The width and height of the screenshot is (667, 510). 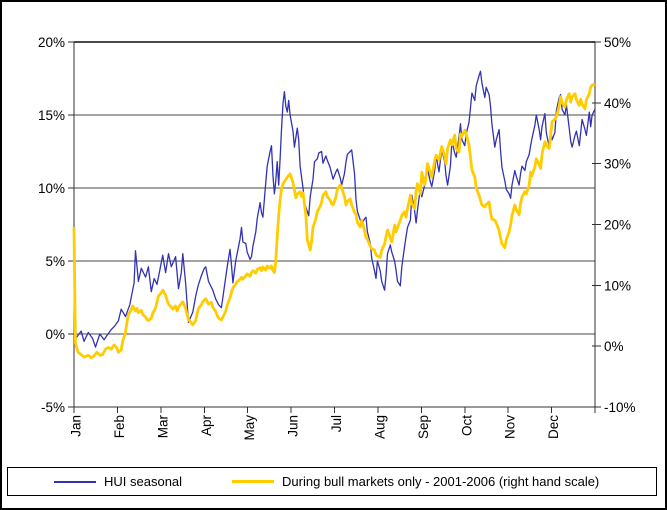 I want to click on right-axis-tick-label: 50%, so click(x=617, y=42).